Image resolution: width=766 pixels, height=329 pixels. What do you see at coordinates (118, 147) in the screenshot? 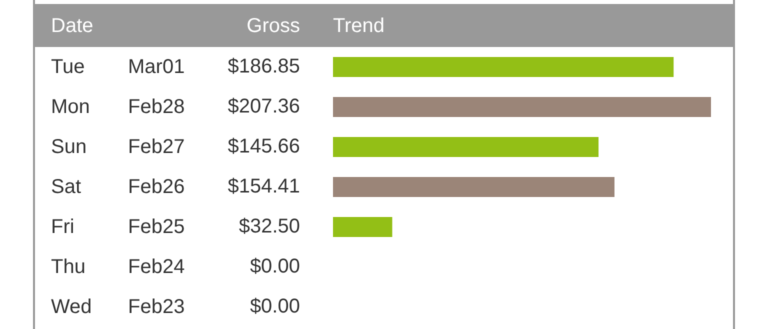
I see `y-tick-label: Sun Feb27` at bounding box center [118, 147].